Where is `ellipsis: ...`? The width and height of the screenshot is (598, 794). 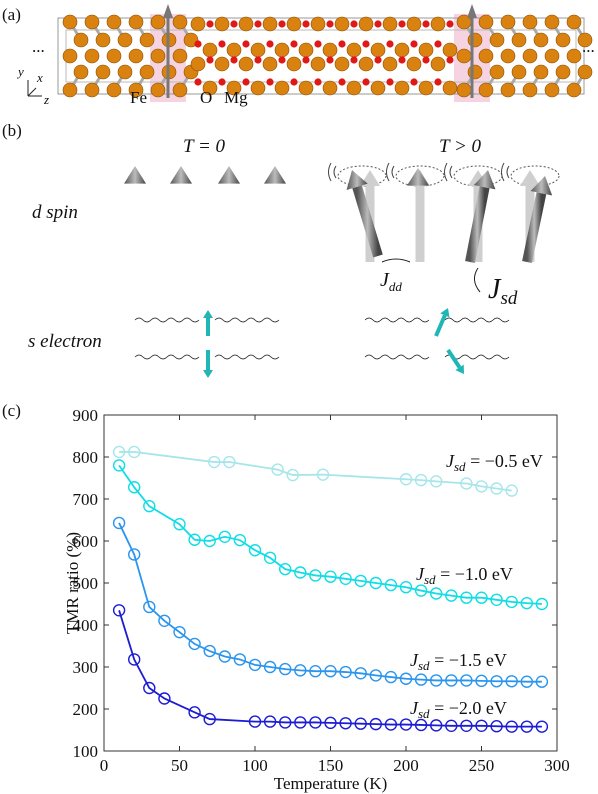
ellipsis: ... is located at coordinates (38, 46).